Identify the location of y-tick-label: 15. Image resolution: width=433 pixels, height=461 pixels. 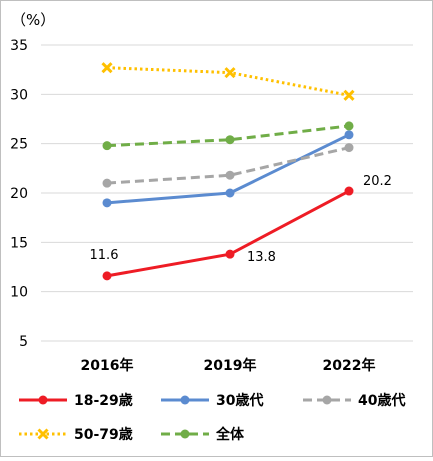
(19, 243).